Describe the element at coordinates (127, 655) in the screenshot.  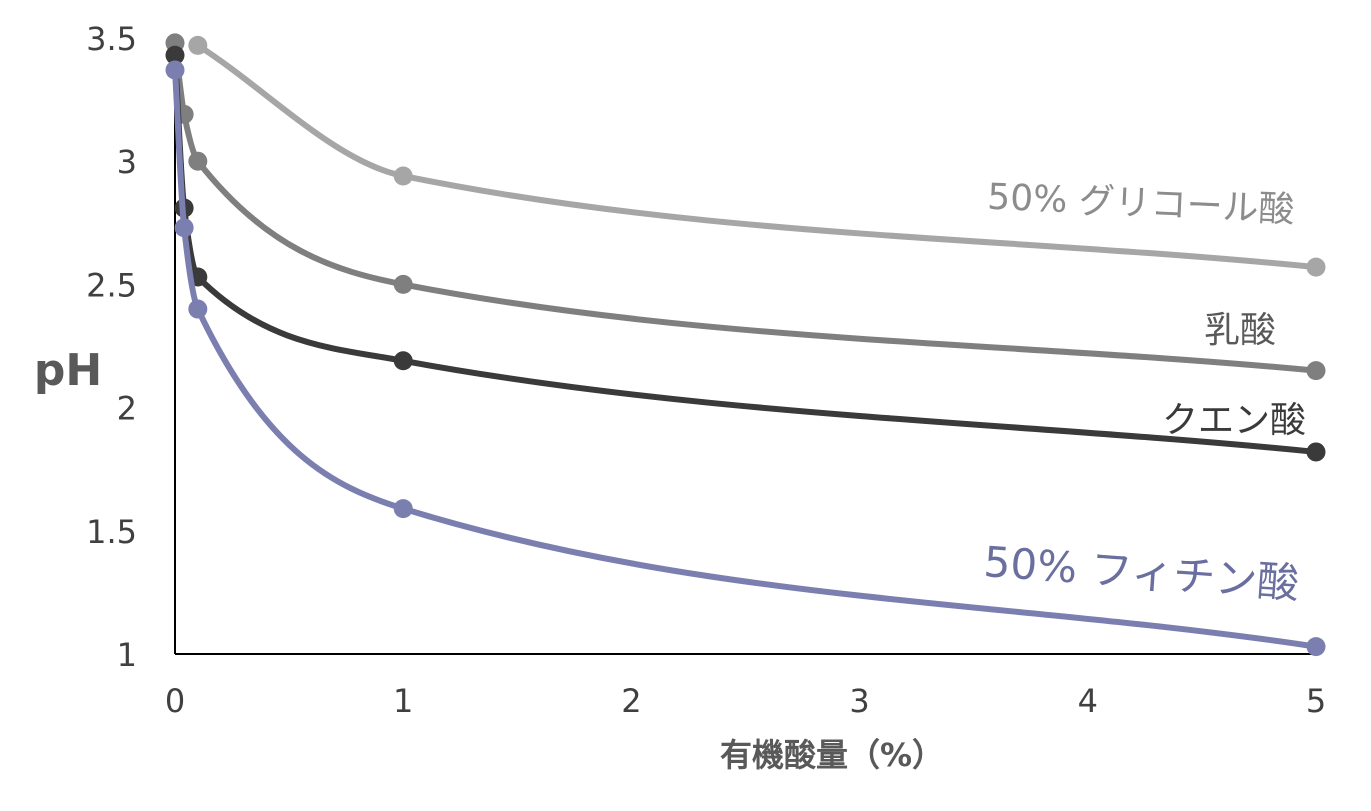
I see `y-tick-label: 1` at that location.